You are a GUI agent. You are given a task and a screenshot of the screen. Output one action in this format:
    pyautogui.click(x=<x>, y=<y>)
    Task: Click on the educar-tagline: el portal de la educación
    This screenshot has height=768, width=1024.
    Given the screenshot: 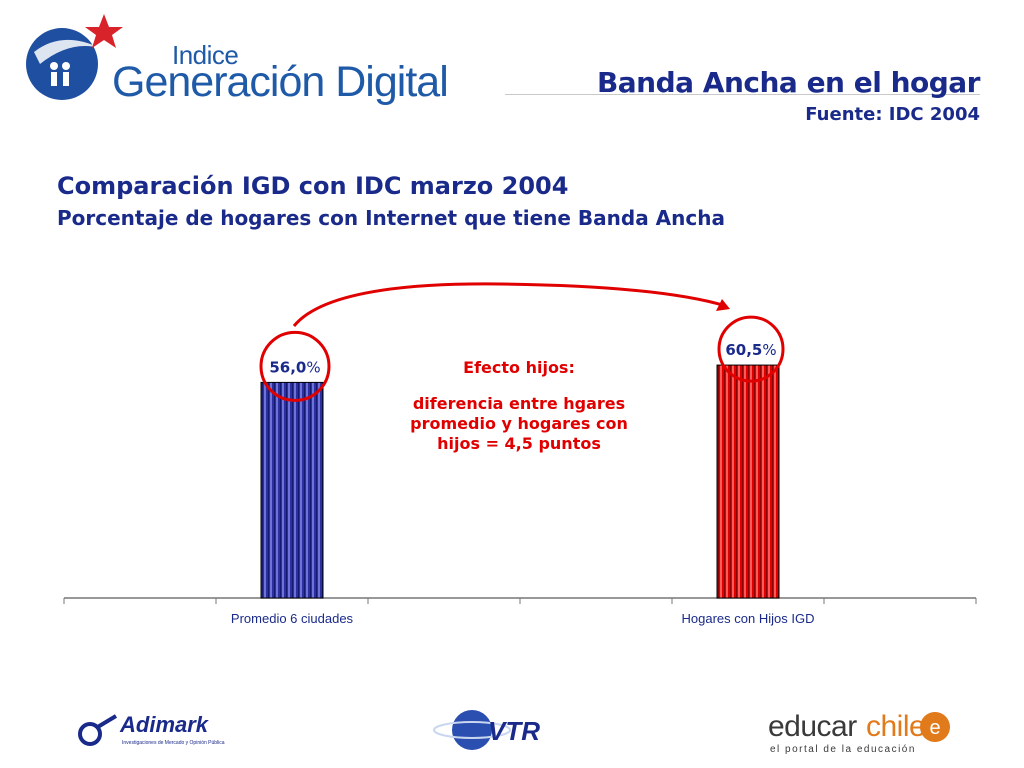 What is the action you would take?
    pyautogui.click(x=843, y=749)
    